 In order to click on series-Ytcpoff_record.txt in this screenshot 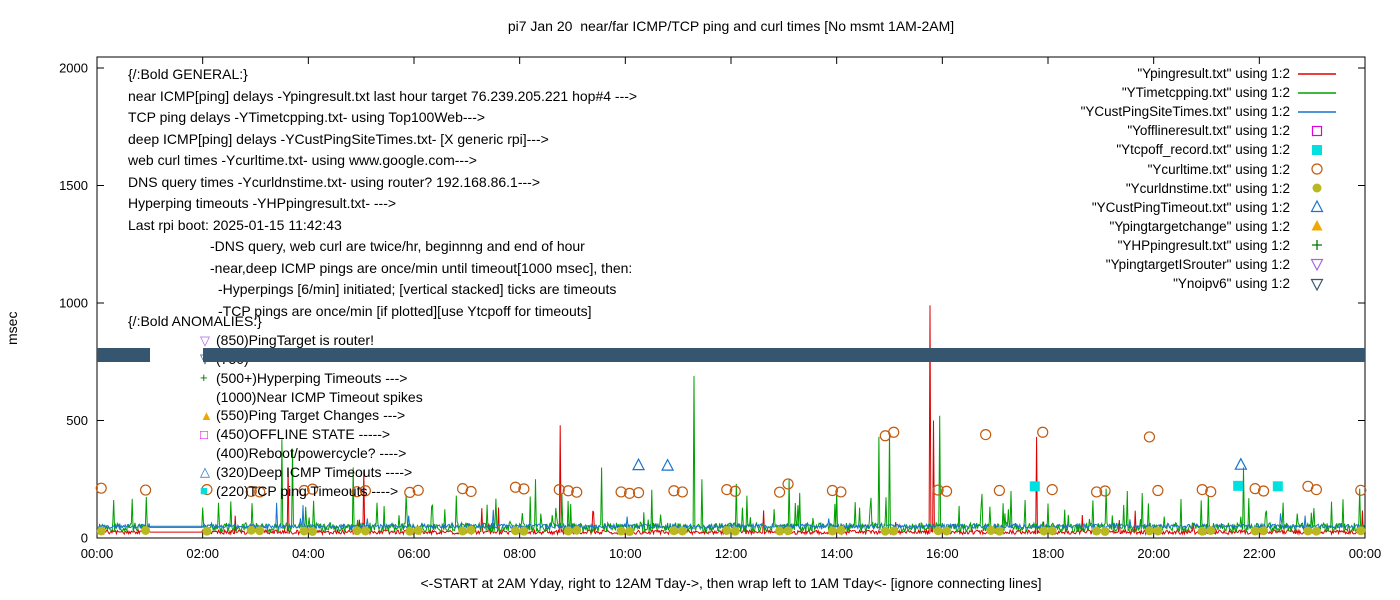, I will do `click(1156, 486)`.